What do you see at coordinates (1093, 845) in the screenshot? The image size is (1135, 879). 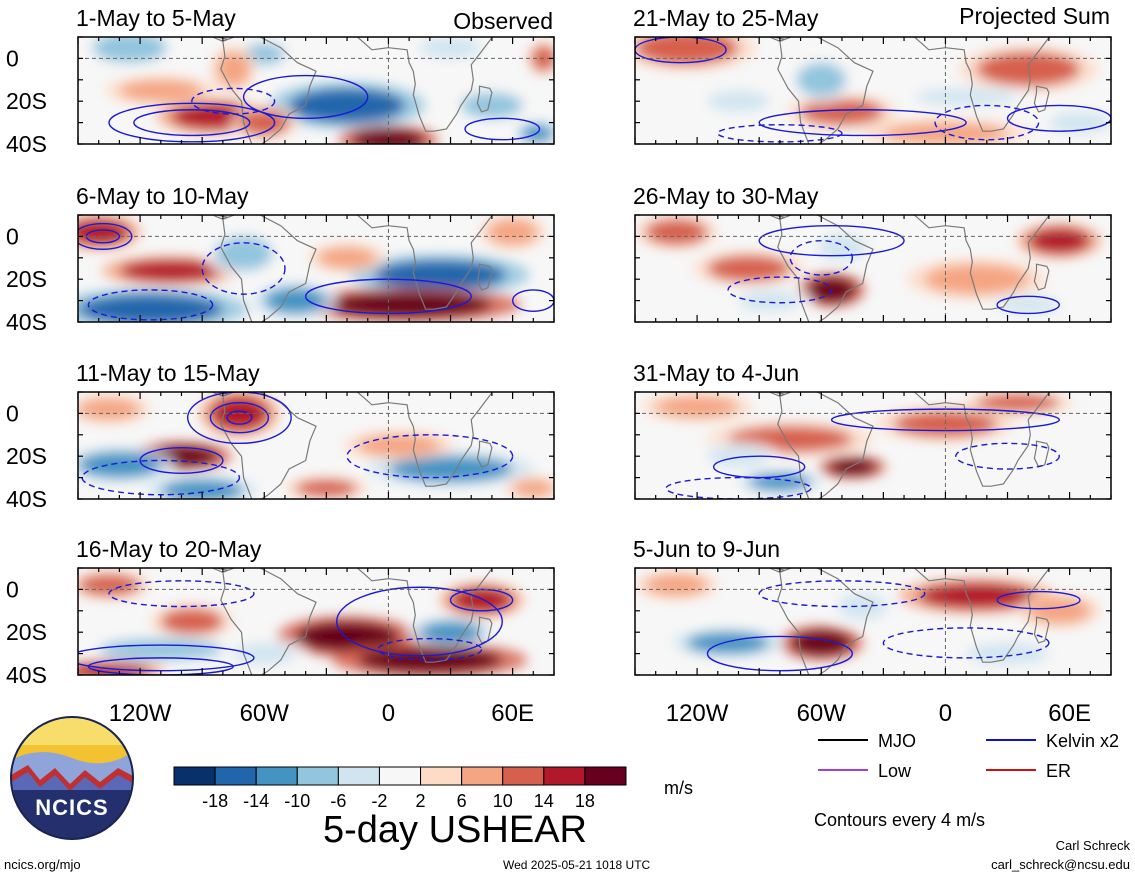 I see `footer-author: Carl Schreck` at bounding box center [1093, 845].